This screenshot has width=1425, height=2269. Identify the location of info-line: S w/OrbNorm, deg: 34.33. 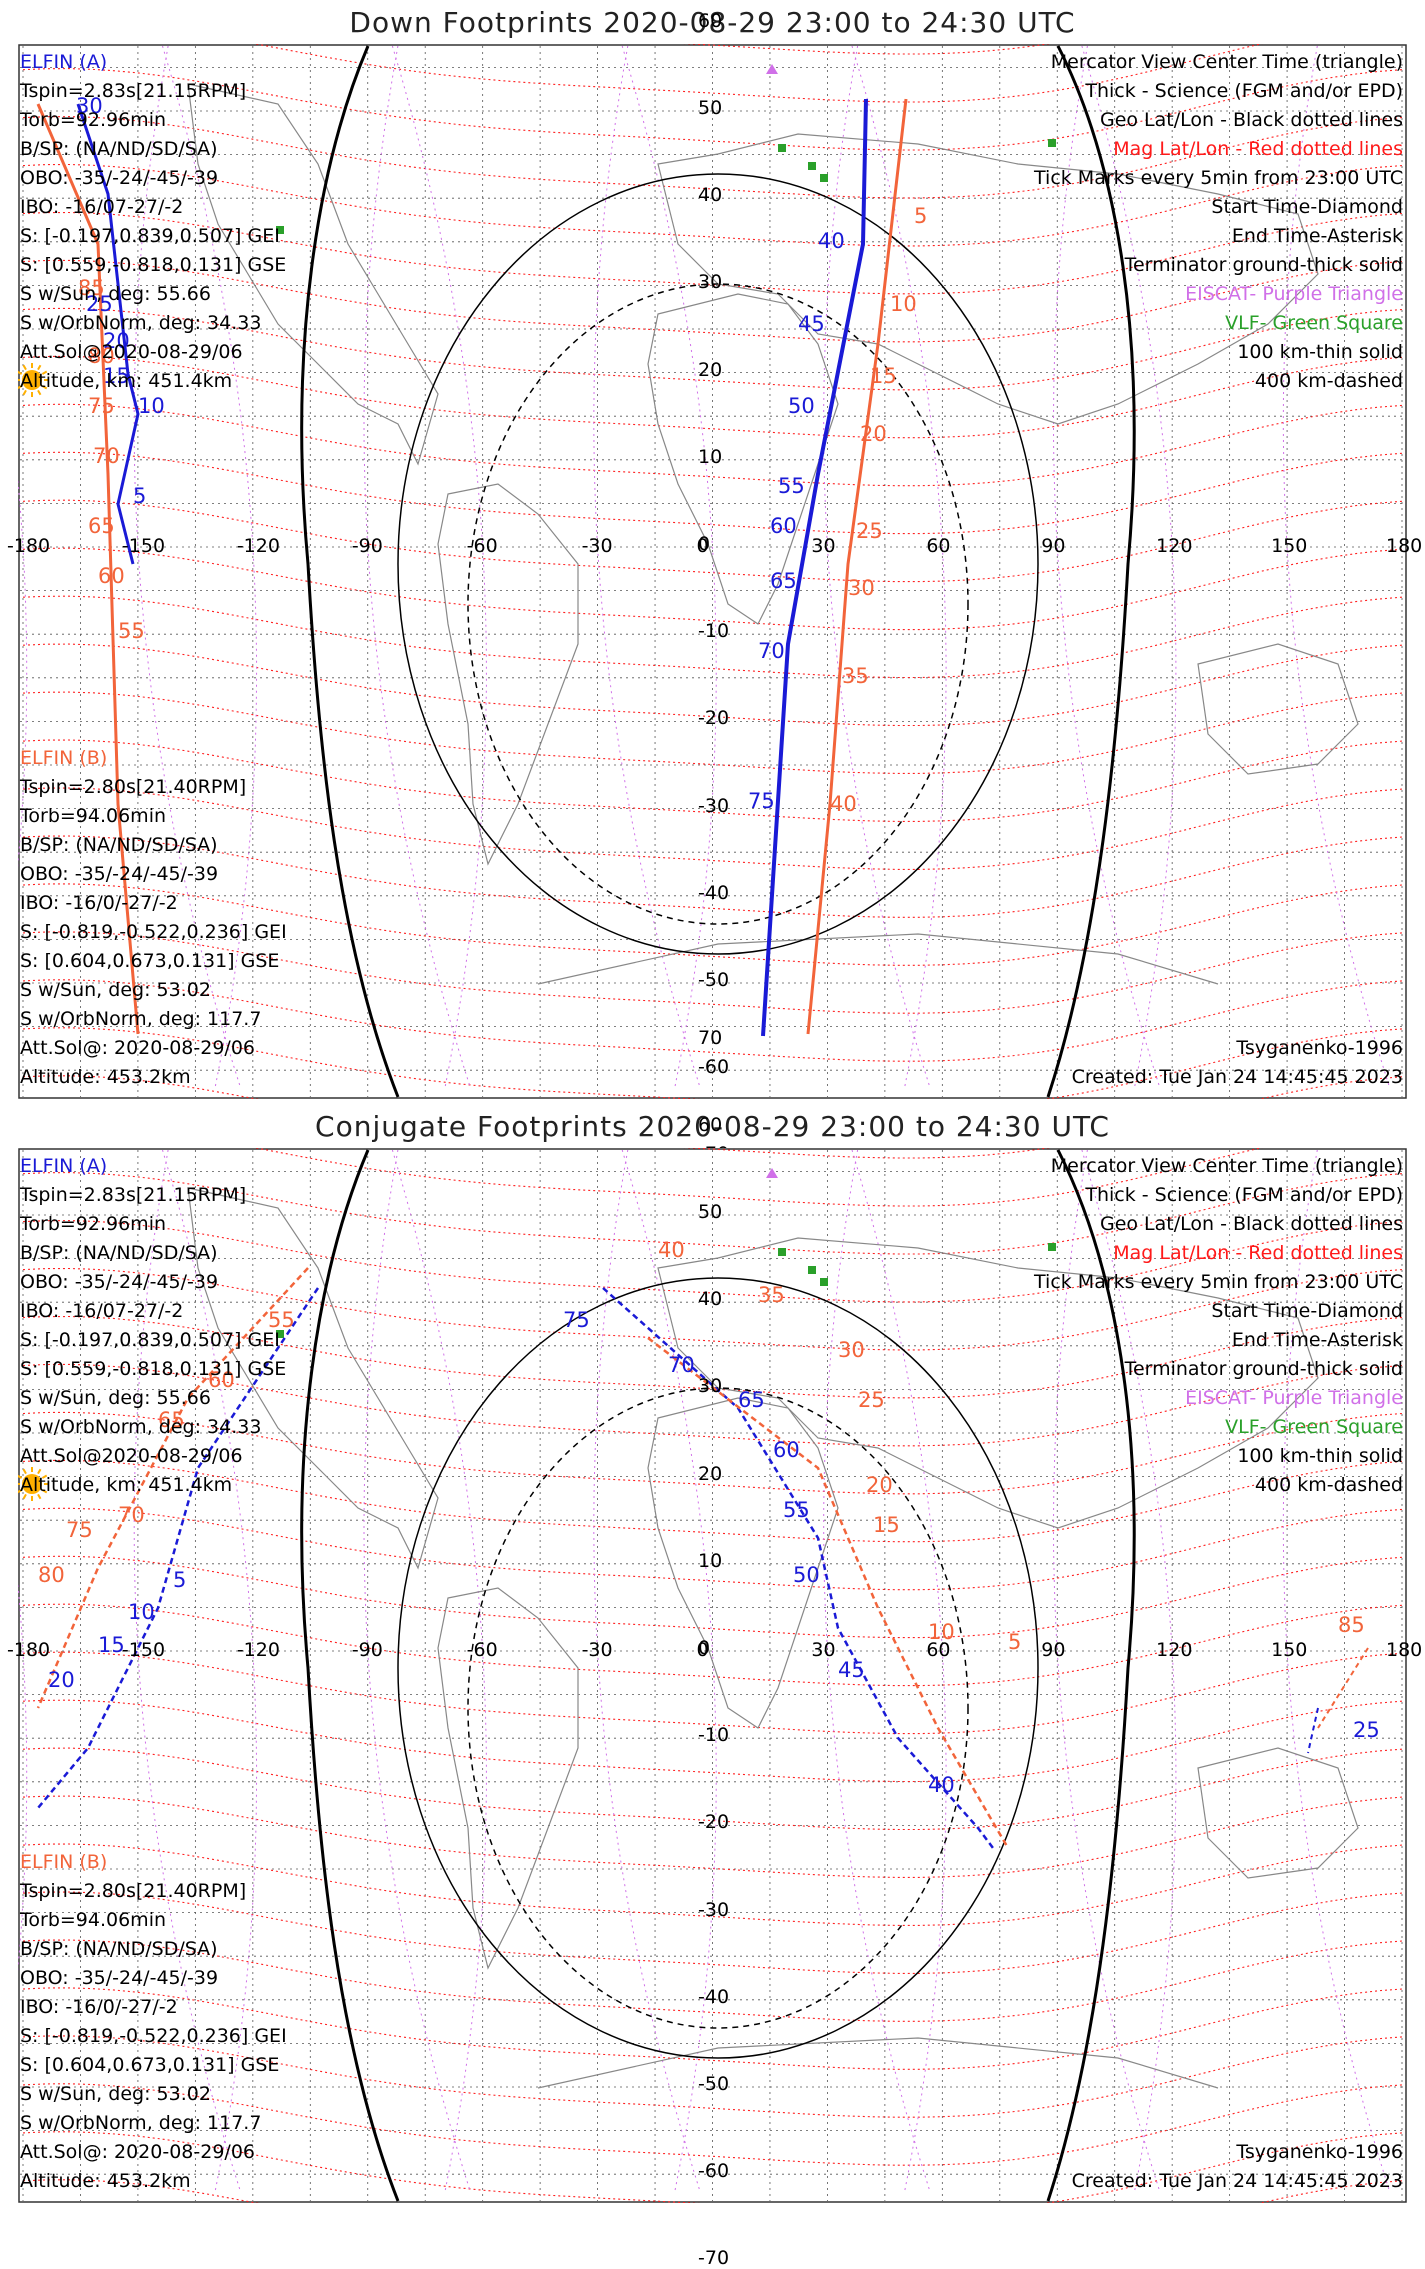
(141, 1427).